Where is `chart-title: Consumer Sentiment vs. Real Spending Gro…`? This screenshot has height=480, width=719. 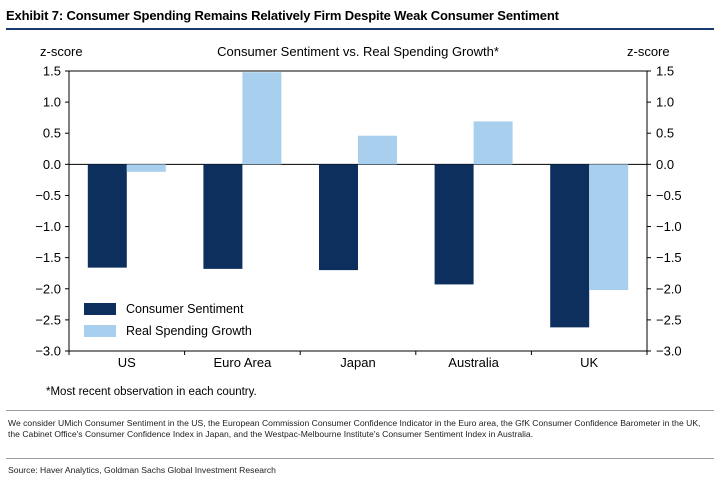 chart-title: Consumer Sentiment vs. Real Spending Gro… is located at coordinates (358, 51).